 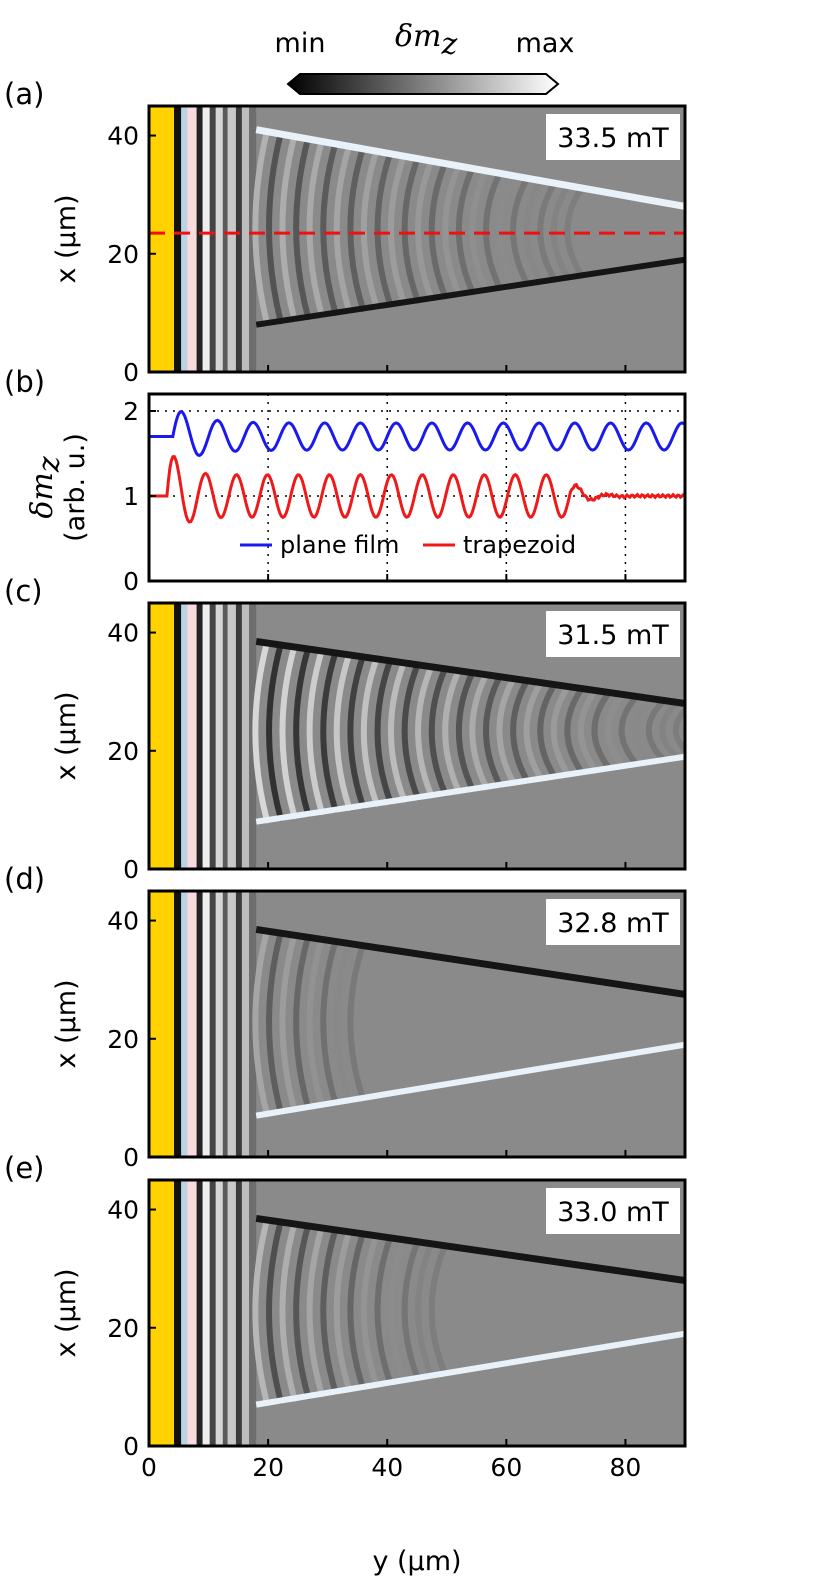 I want to click on legend-label-plane-film: plane film, so click(x=339, y=545).